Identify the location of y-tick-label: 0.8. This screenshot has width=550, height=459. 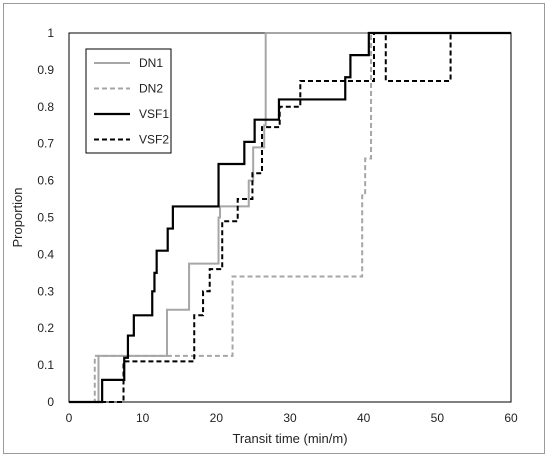
(45, 107).